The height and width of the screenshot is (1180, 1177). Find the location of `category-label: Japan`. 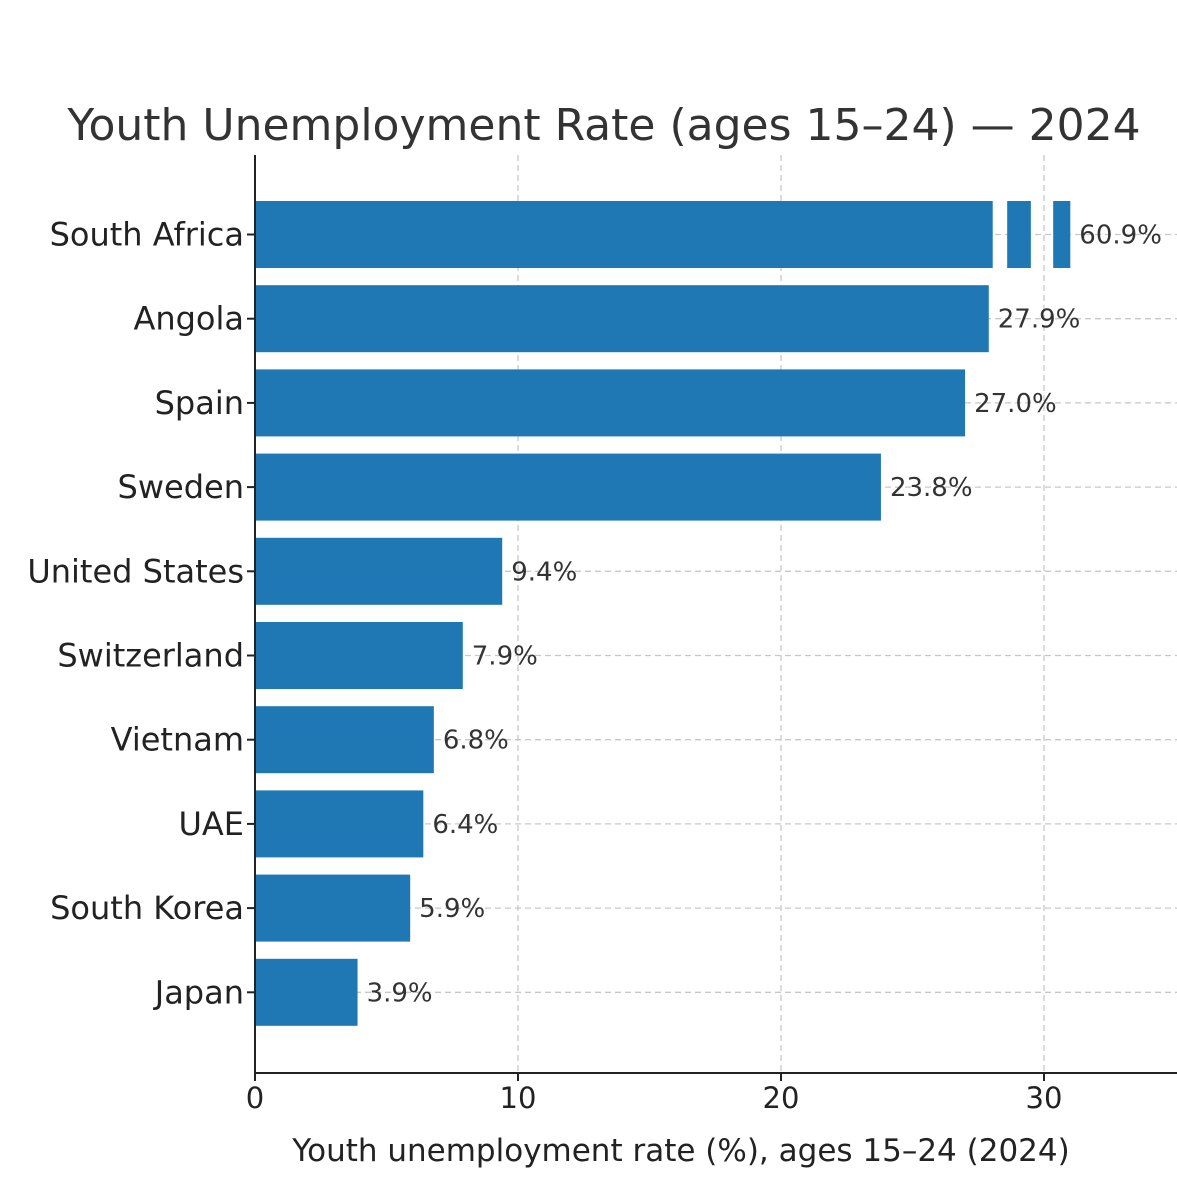

category-label: Japan is located at coordinates (198, 992).